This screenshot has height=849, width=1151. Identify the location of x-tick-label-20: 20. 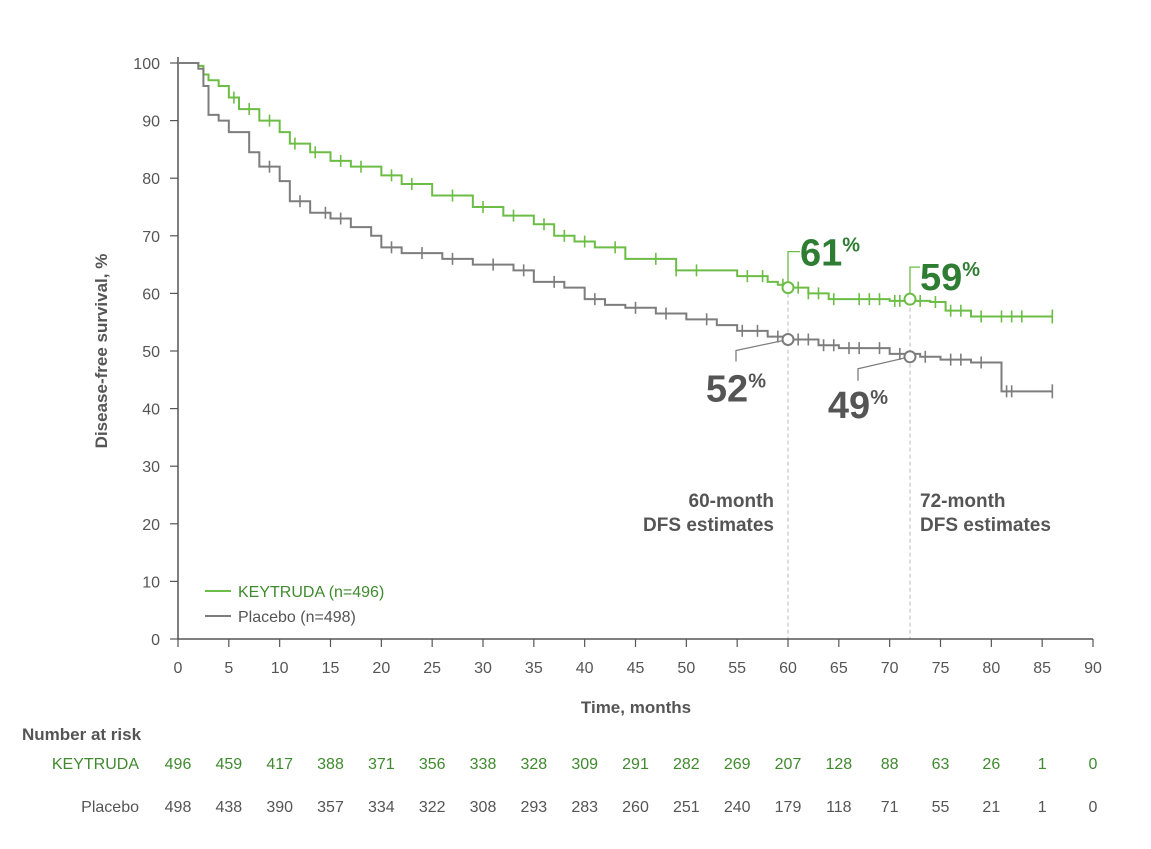
(381, 668).